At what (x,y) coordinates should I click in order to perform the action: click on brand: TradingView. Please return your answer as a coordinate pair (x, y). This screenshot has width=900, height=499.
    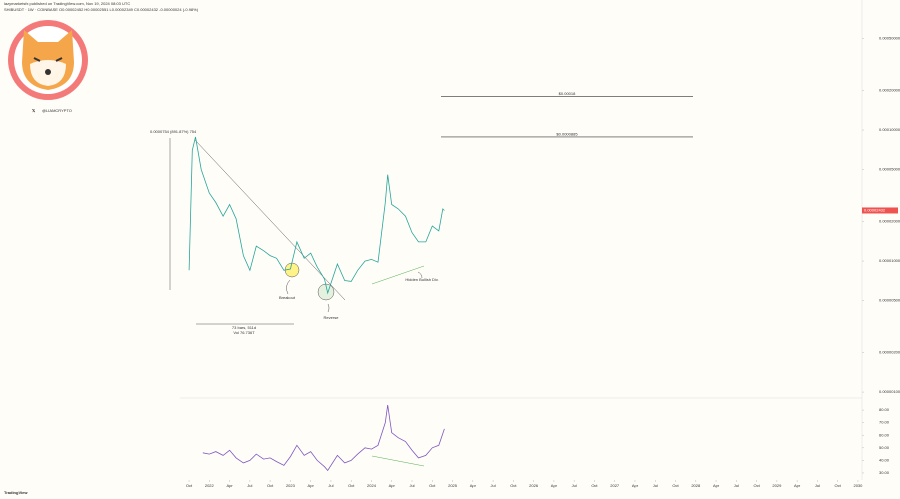
    Looking at the image, I should click on (16, 492).